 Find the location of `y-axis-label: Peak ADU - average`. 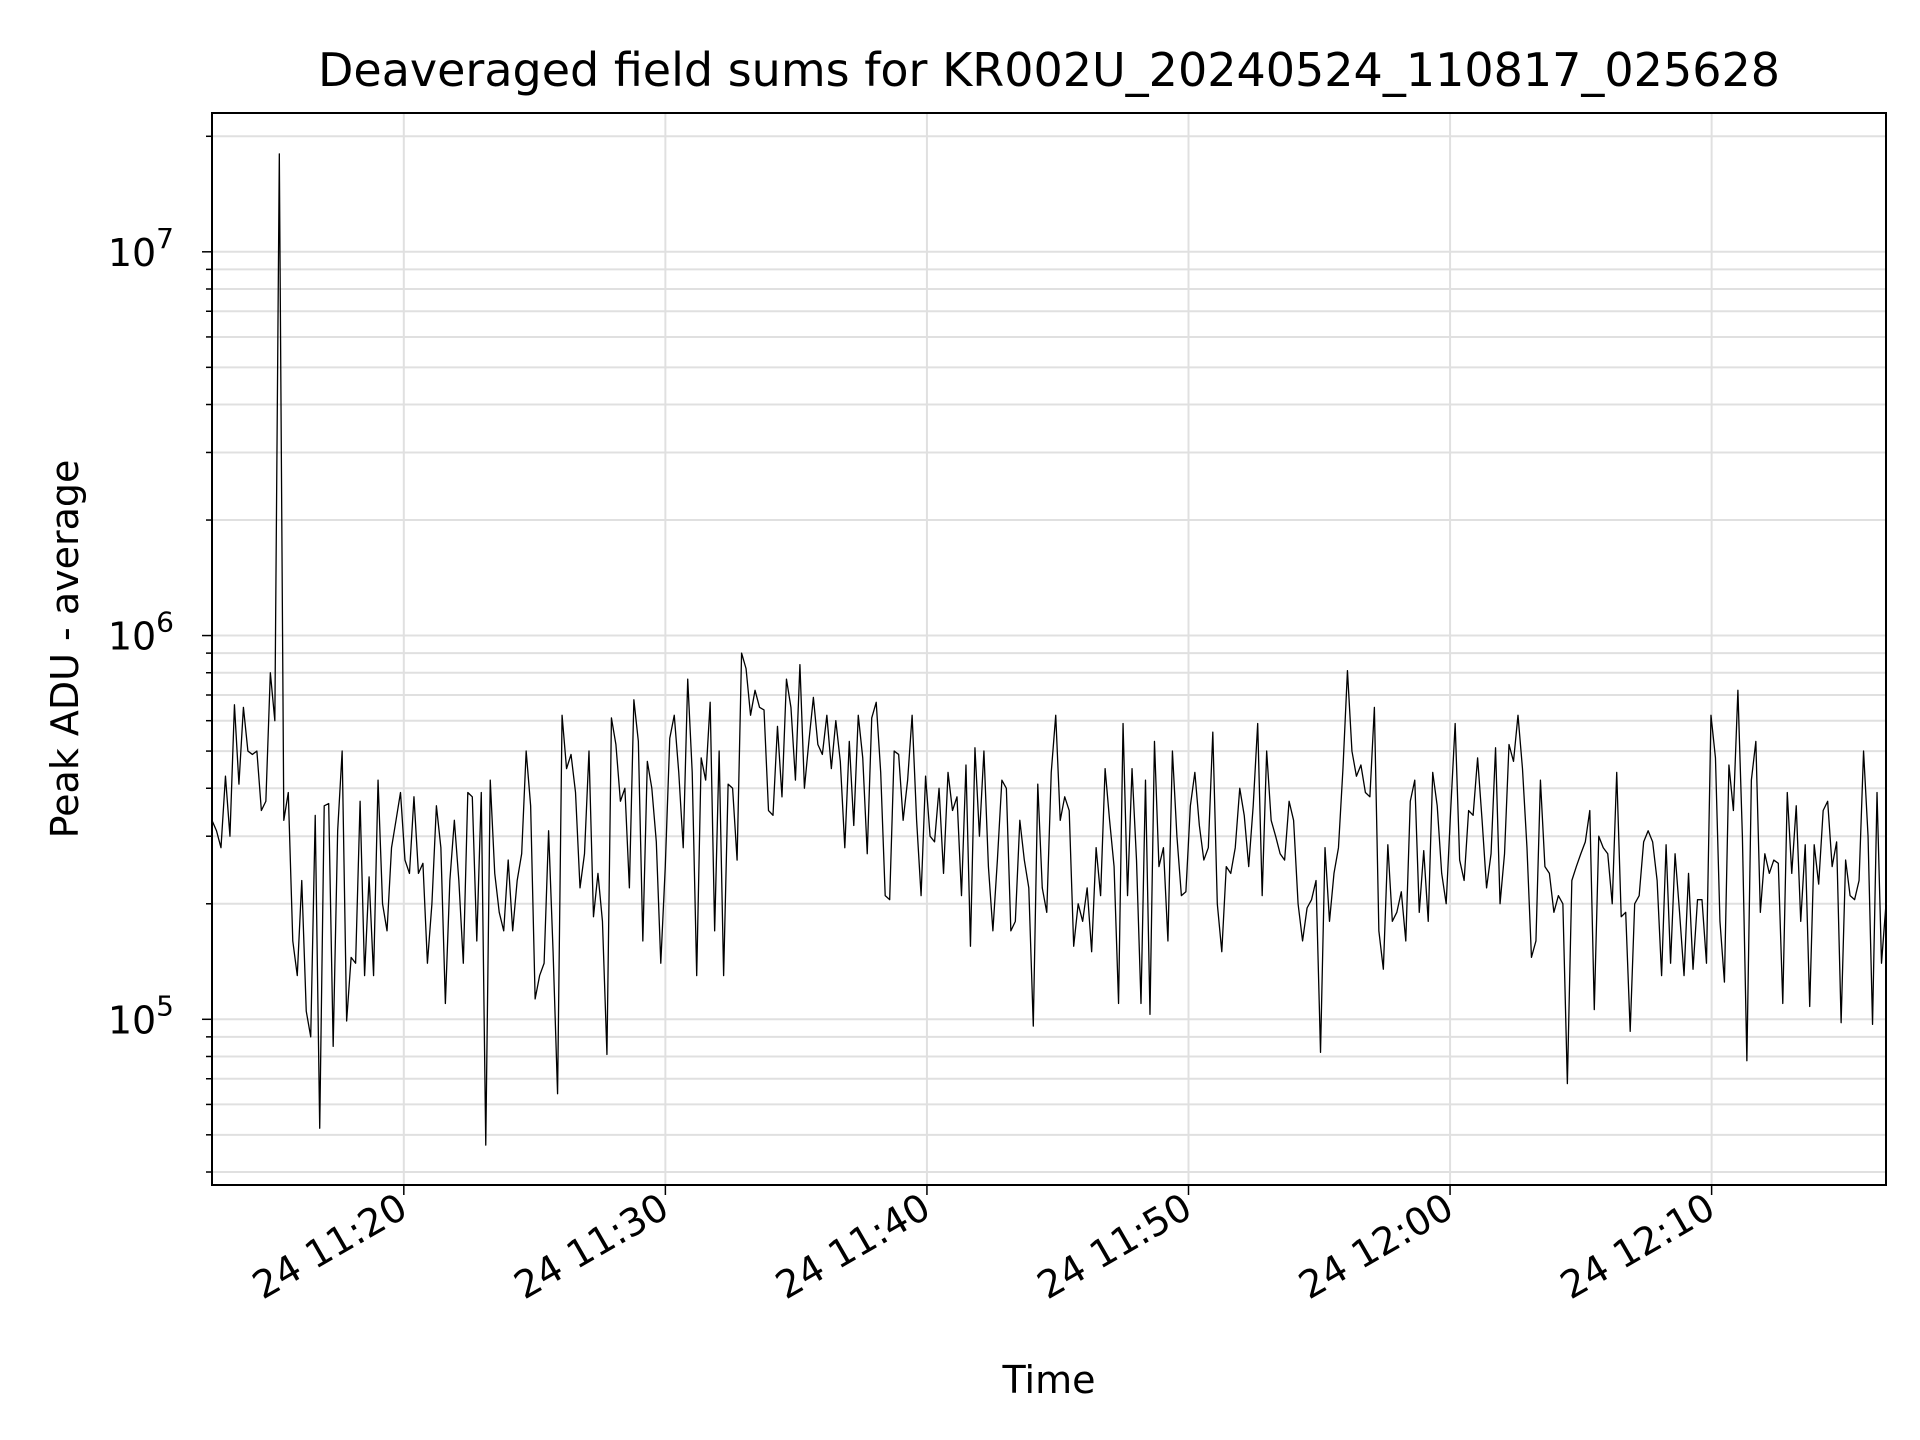

y-axis-label: Peak ADU - average is located at coordinates (65, 649).